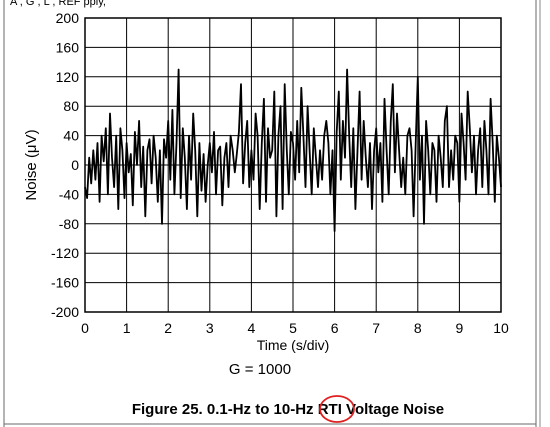  I want to click on y-tick-label: -120, so click(65, 253).